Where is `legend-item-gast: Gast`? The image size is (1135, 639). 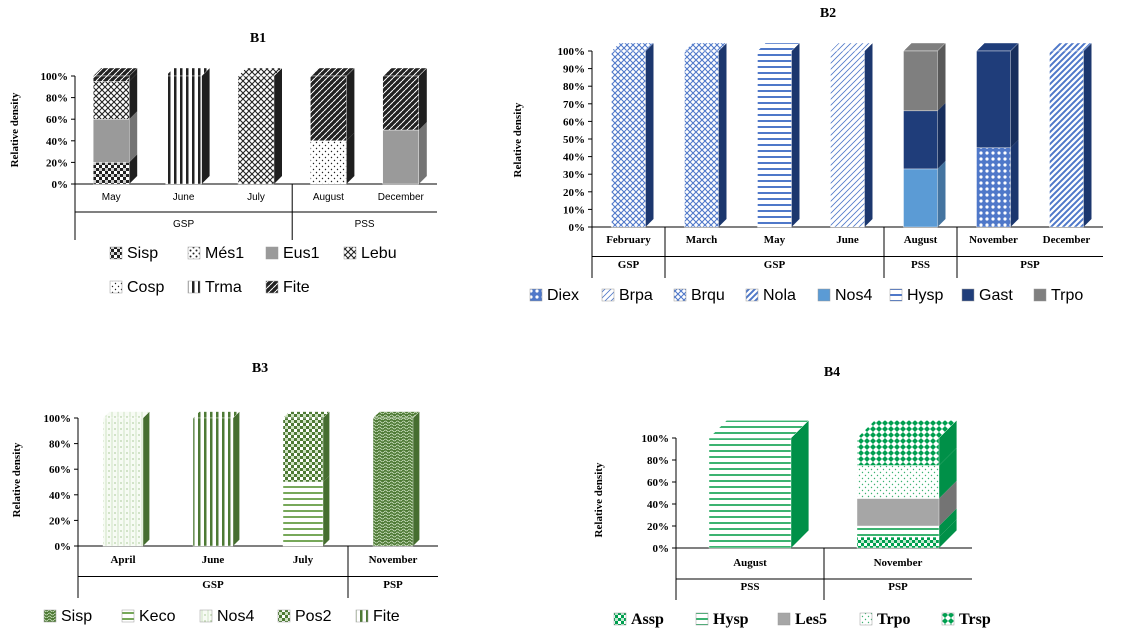
legend-item-gast: Gast is located at coordinates (987, 295).